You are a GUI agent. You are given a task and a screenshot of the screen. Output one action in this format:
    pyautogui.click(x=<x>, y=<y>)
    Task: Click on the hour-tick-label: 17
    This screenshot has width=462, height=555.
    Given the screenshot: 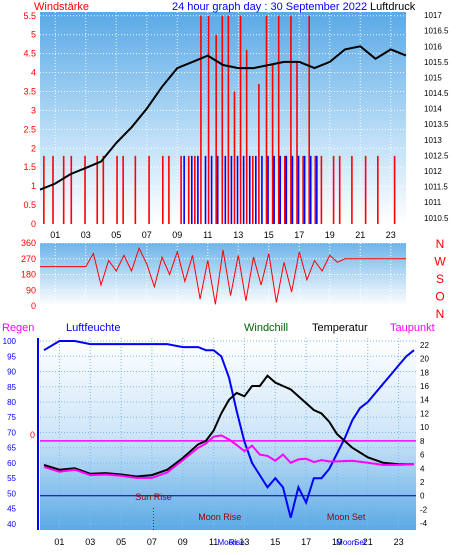 What is the action you would take?
    pyautogui.click(x=299, y=235)
    